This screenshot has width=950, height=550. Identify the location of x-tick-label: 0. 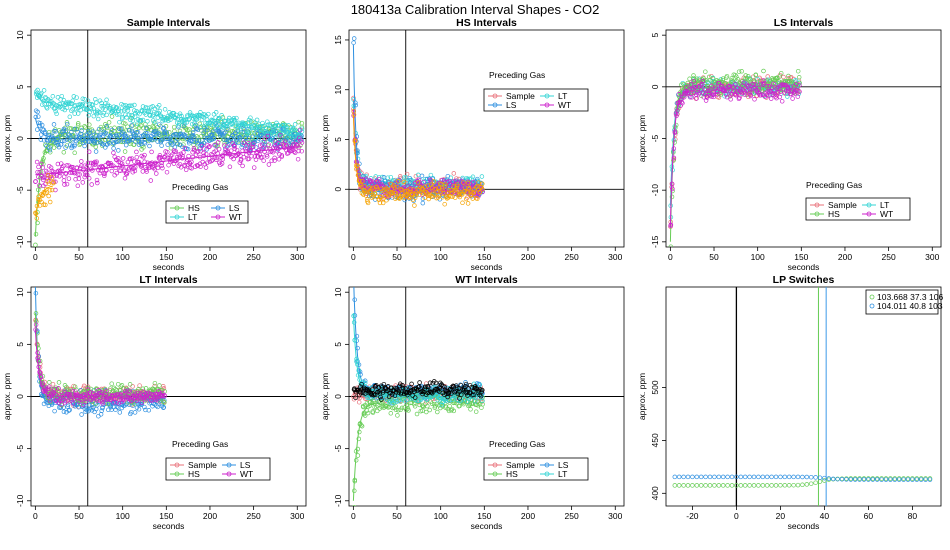
(353, 257).